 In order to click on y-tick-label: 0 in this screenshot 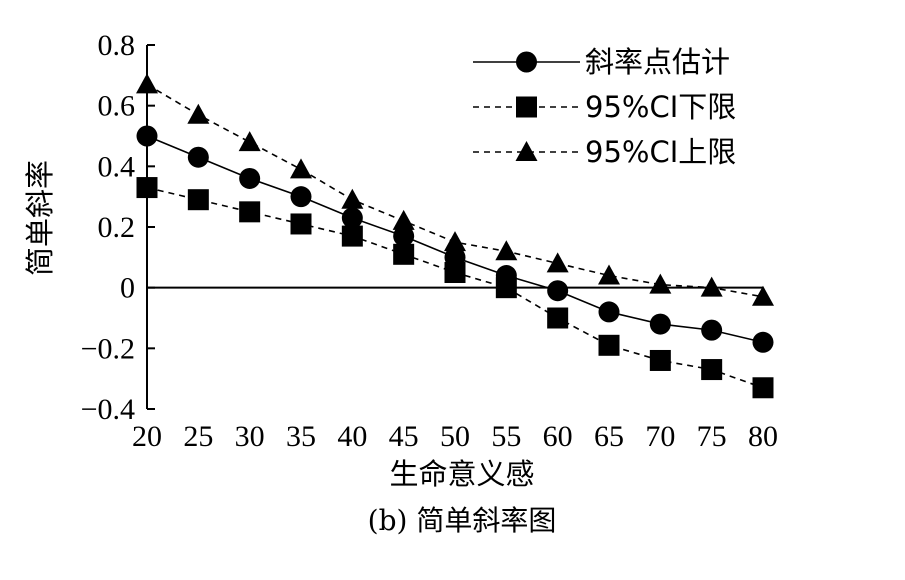, I will do `click(127, 288)`.